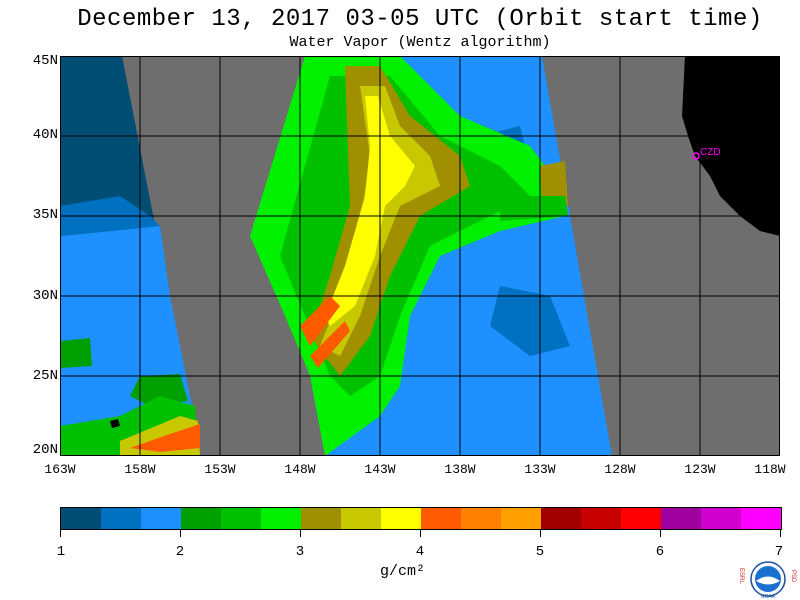 This screenshot has height=600, width=800. Describe the element at coordinates (159, 390) in the screenshot. I see `west-swath-green-s` at that location.